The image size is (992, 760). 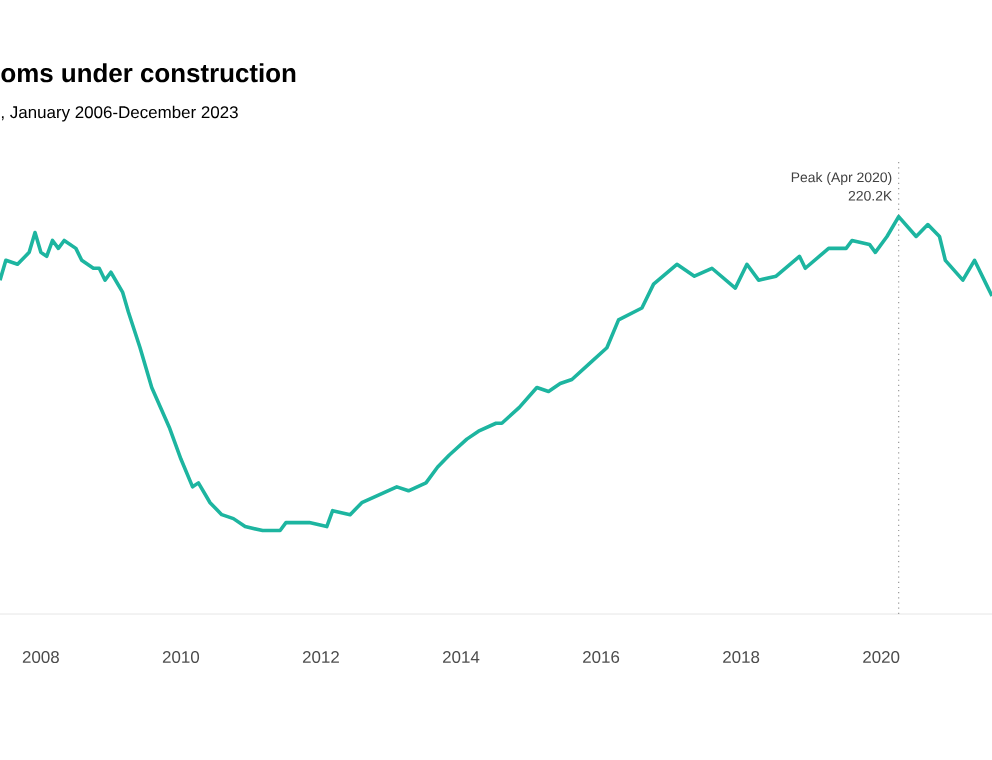 I want to click on x-tick-label: 2012, so click(x=320, y=657).